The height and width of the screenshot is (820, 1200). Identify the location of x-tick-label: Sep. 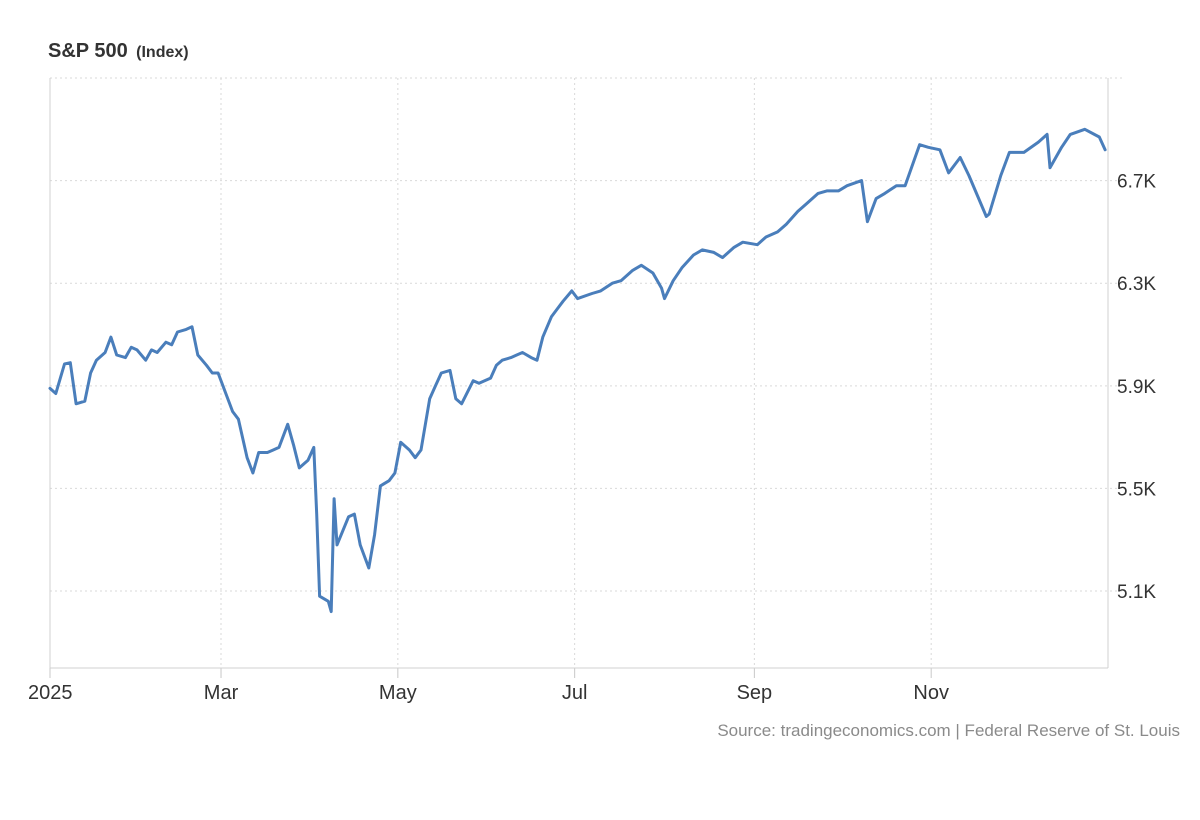
(755, 693).